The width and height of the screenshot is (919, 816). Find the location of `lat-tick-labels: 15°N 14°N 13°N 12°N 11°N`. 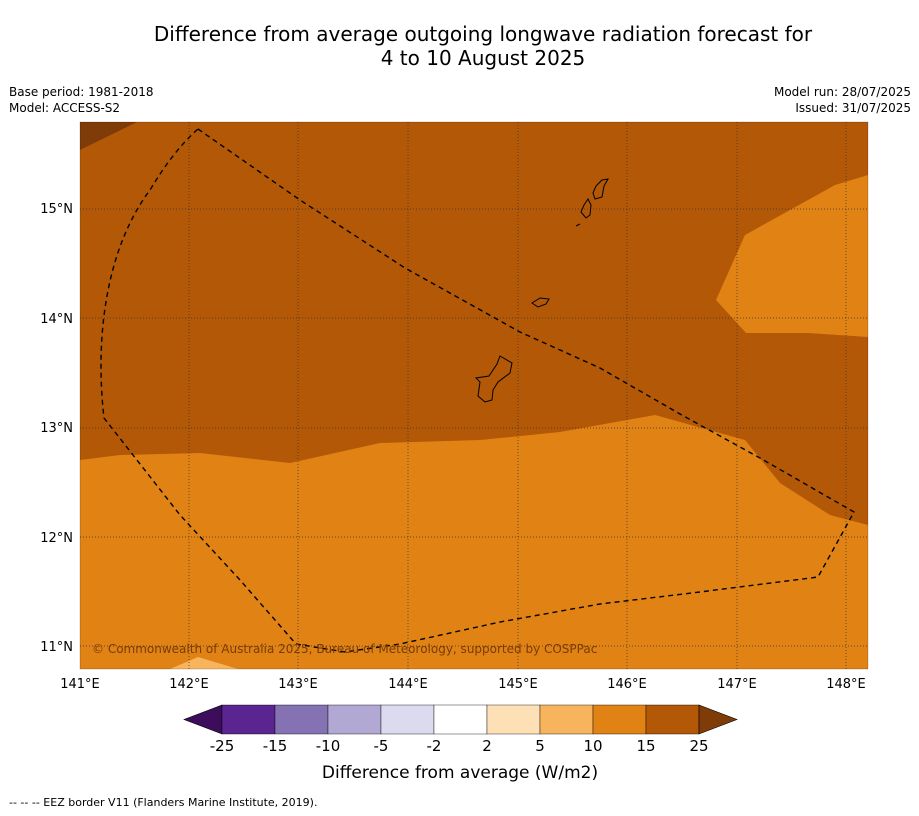

lat-tick-labels: 15°N 14°N 13°N 12°N 11°N is located at coordinates (56, 428).